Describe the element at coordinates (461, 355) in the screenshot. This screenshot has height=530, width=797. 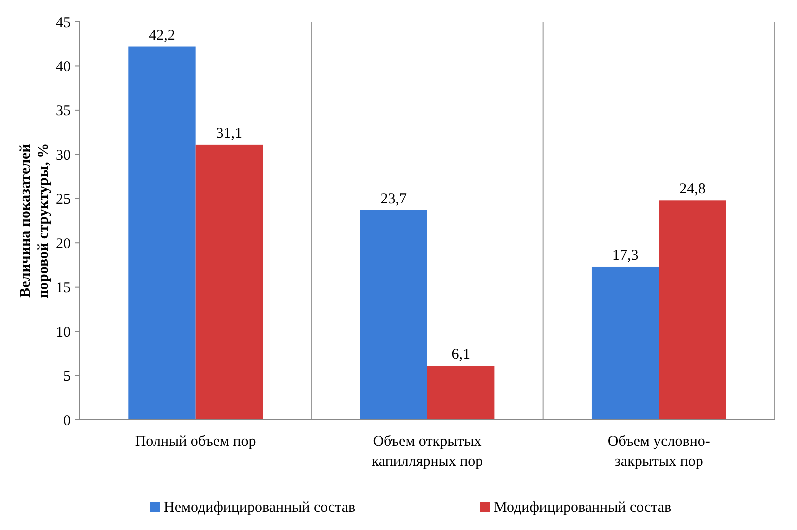
I see `data-label: 6,1` at that location.